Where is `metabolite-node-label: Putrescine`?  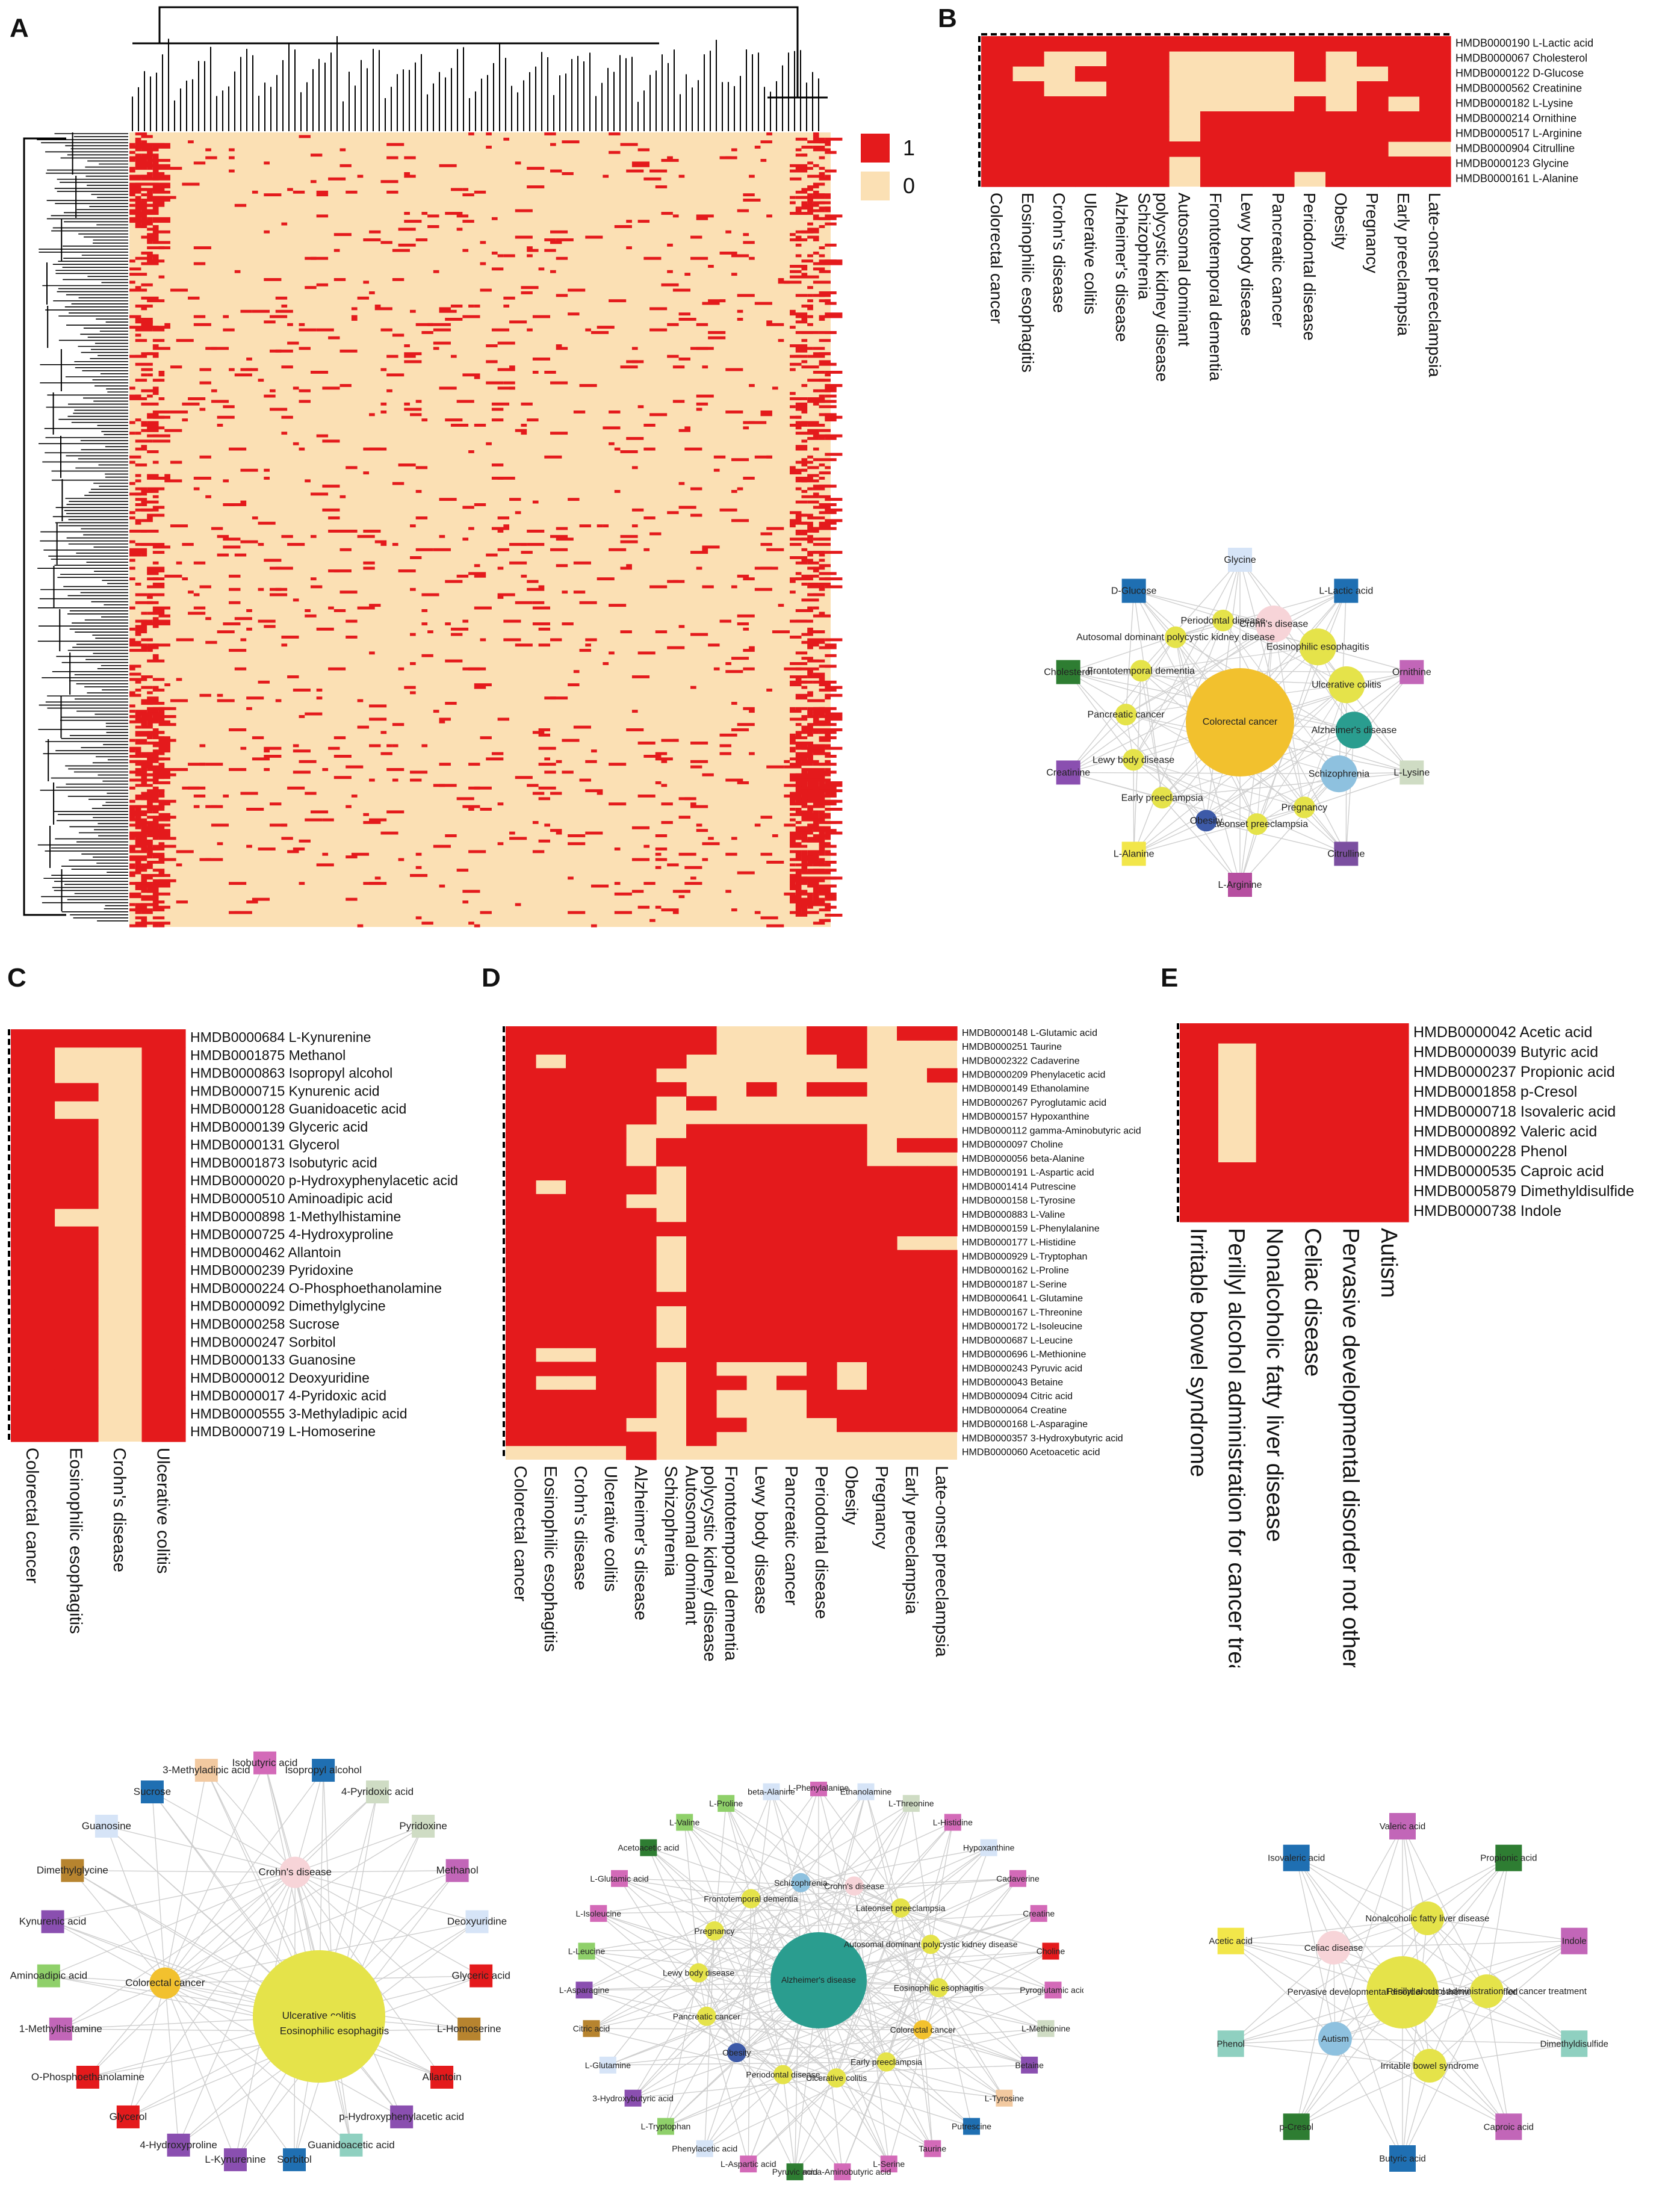
metabolite-node-label: Putrescine is located at coordinates (972, 2126).